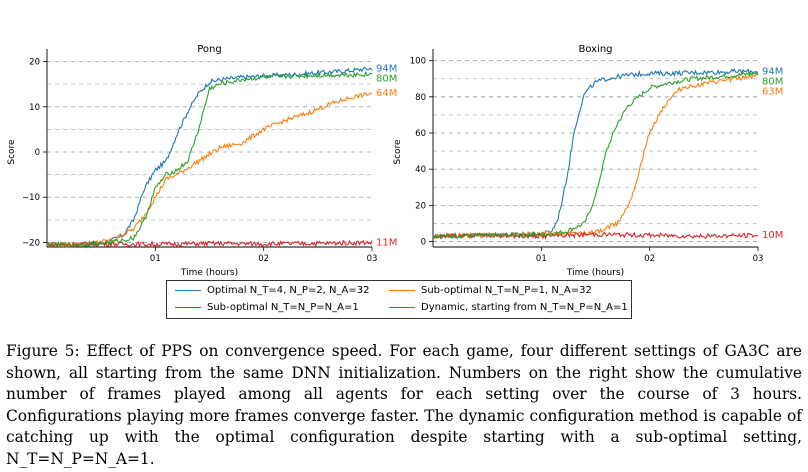 This screenshot has width=808, height=472. Describe the element at coordinates (595, 49) in the screenshot. I see `chart-title: Boxing` at that location.